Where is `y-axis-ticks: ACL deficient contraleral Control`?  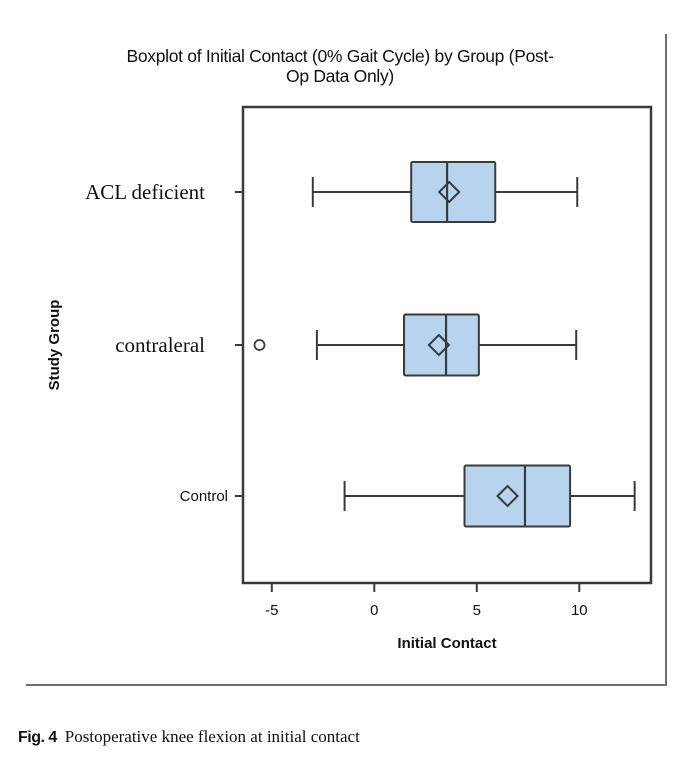 y-axis-ticks: ACL deficient contraleral Control is located at coordinates (164, 342).